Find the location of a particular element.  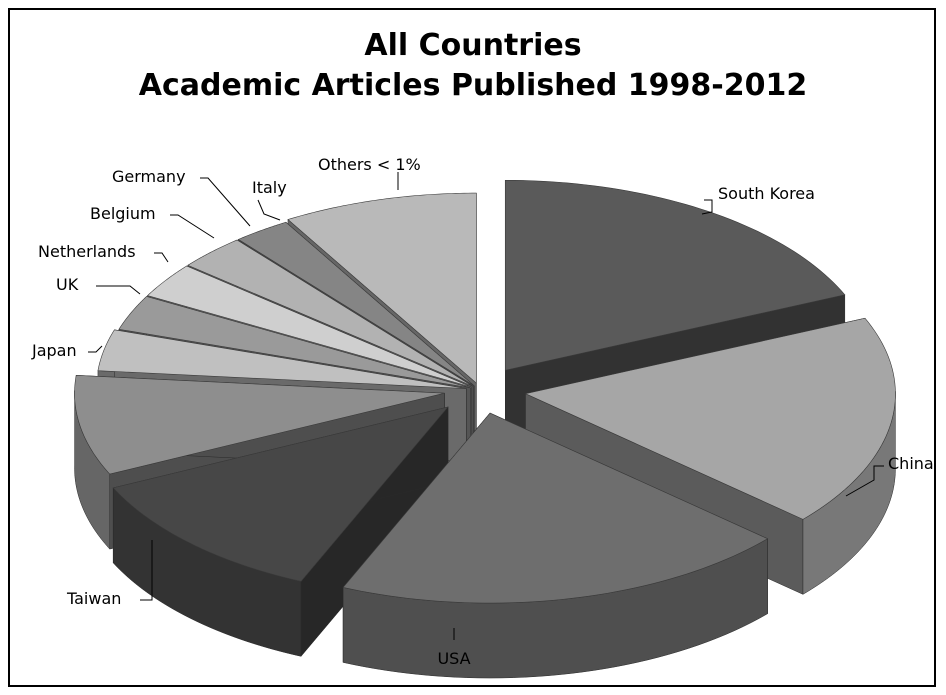

pie-slice-usa is located at coordinates (555, 508).